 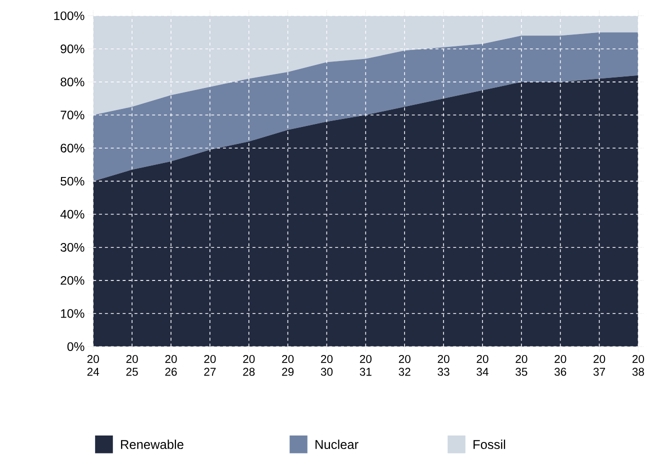 What do you see at coordinates (560, 365) in the screenshot?
I see `x-tick-label: 20 36` at bounding box center [560, 365].